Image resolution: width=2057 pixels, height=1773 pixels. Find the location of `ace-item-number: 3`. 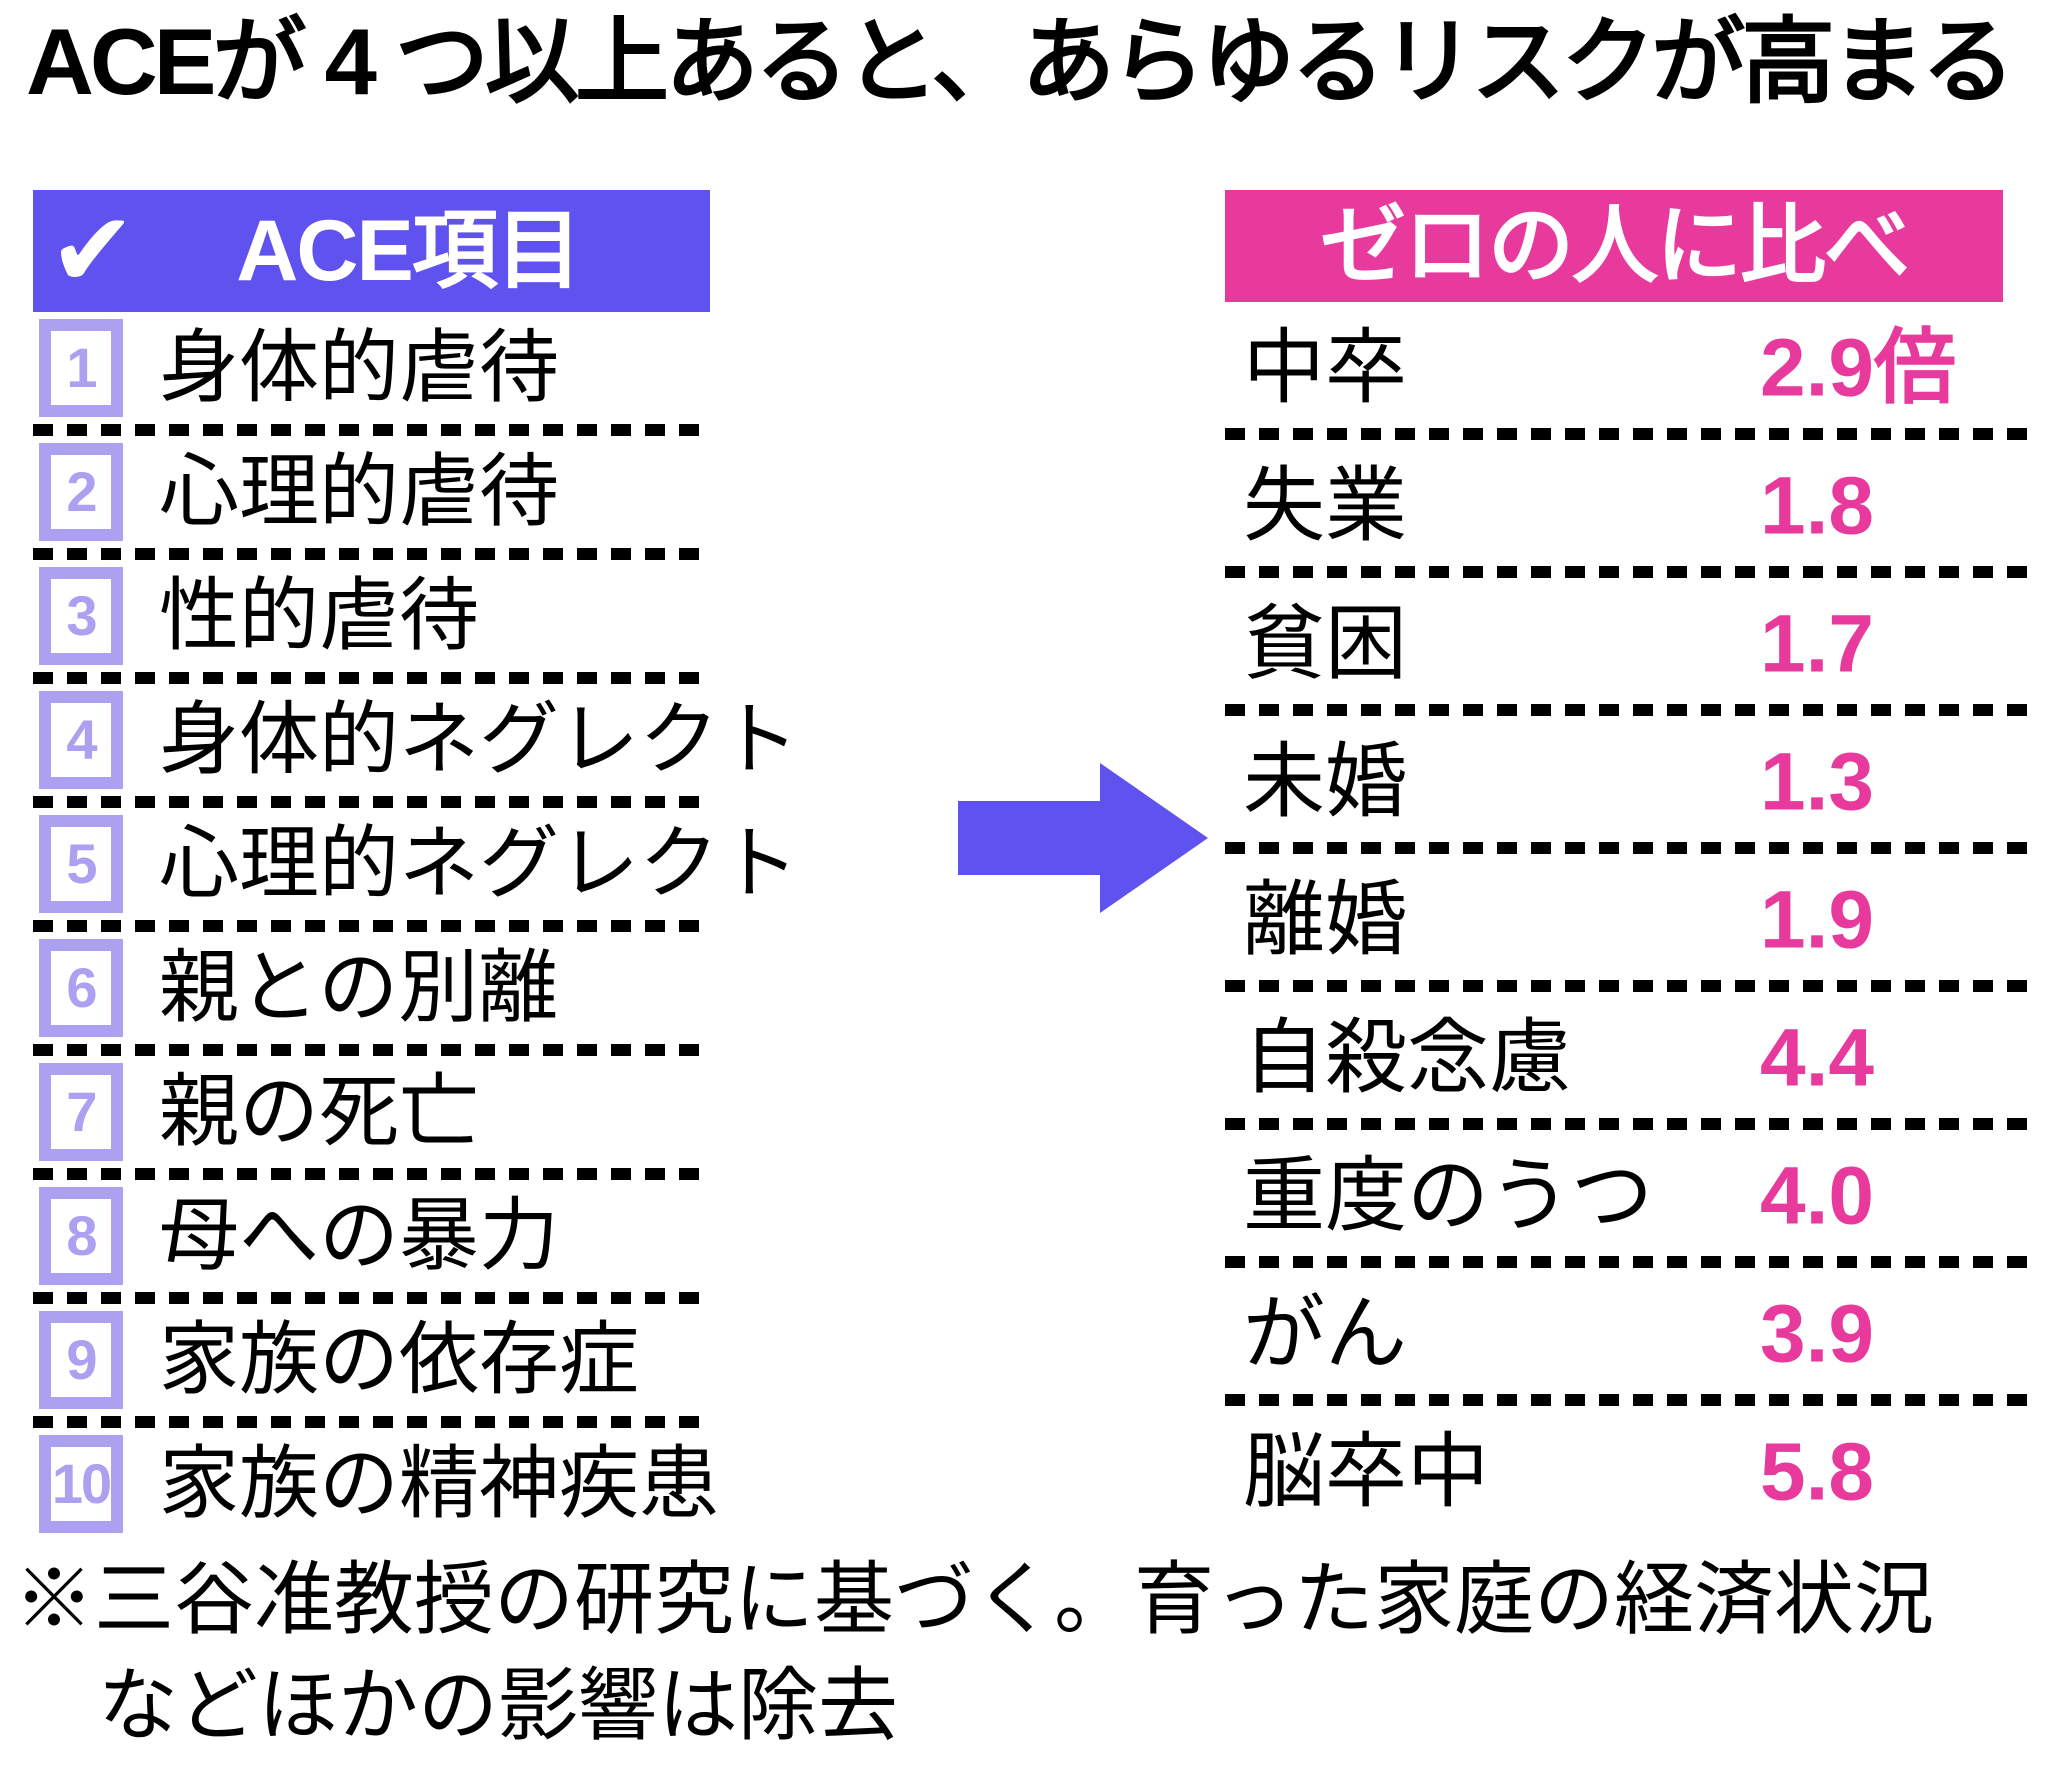

ace-item-number: 3 is located at coordinates (81, 615).